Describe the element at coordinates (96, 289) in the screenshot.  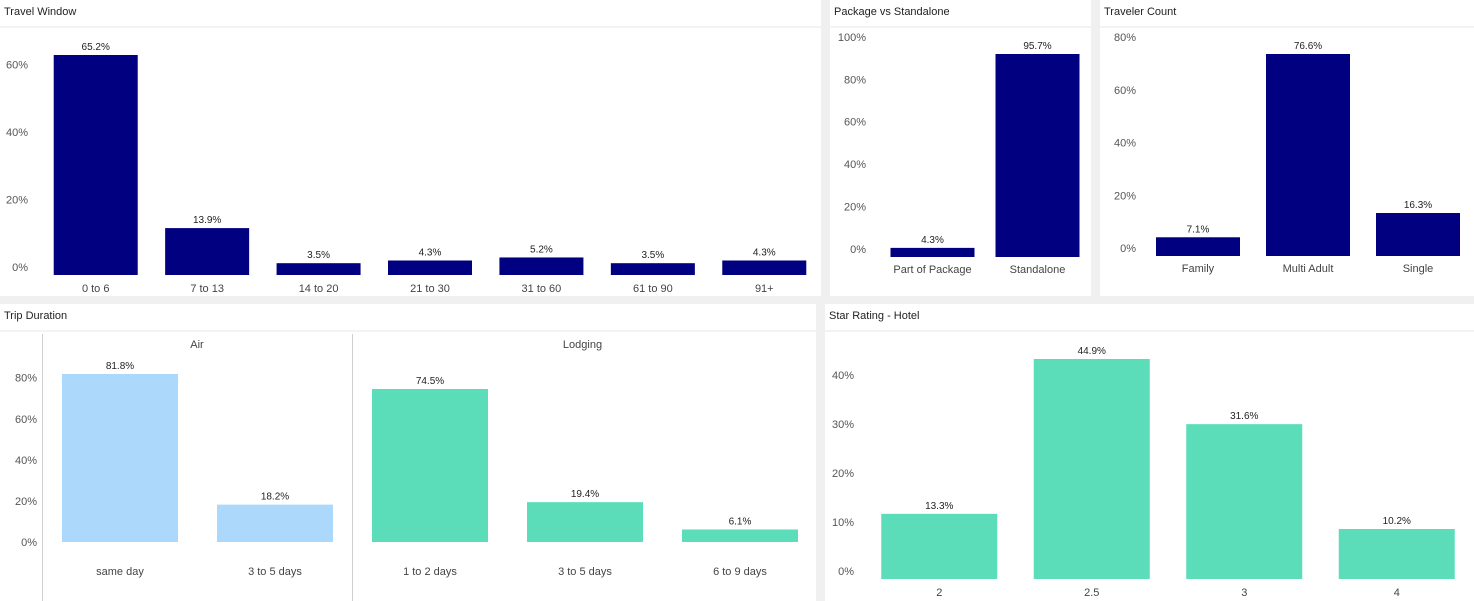
I see `x-tick-label: 0 to 6` at that location.